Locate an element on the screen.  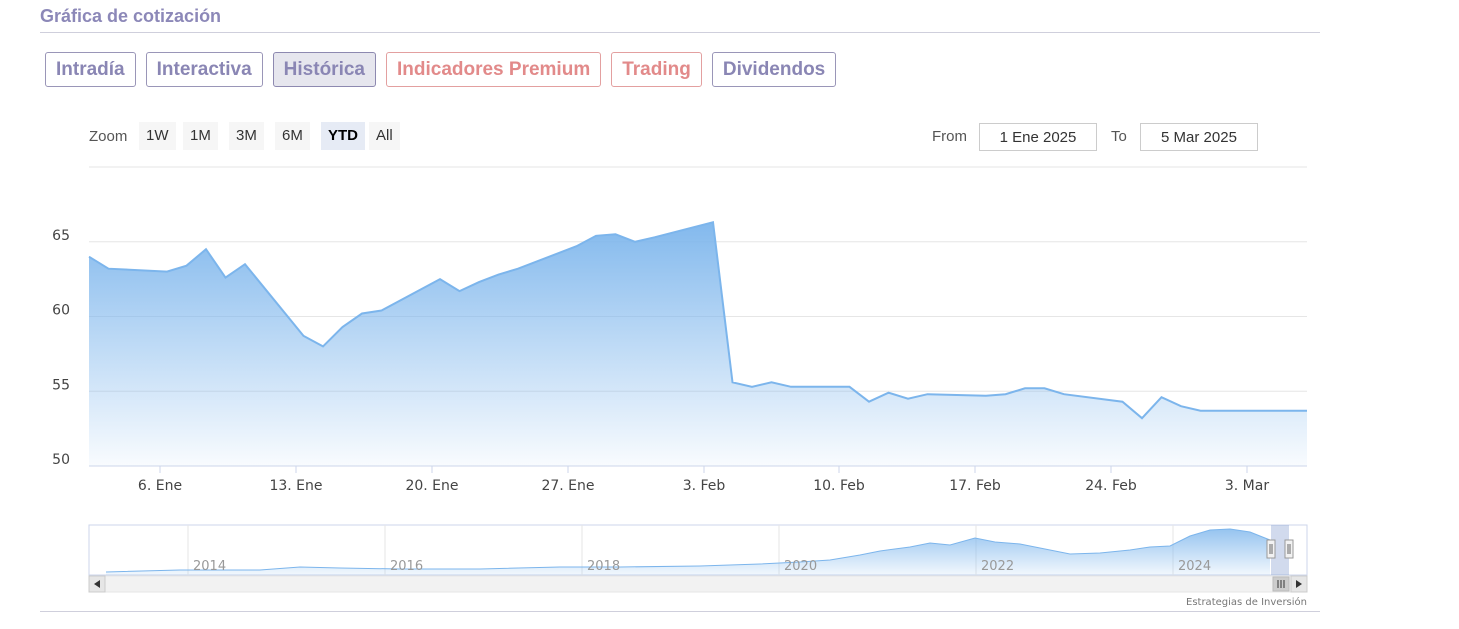
y-axis-ticks: 50 55 60 65 is located at coordinates (61, 348).